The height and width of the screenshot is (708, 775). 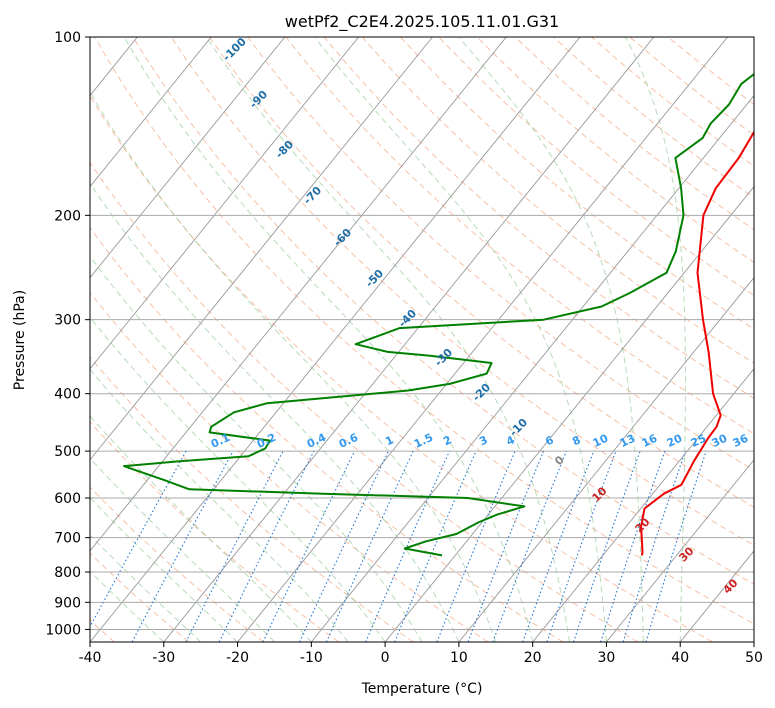 I want to click on y-tick-label: 700, so click(x=67, y=539).